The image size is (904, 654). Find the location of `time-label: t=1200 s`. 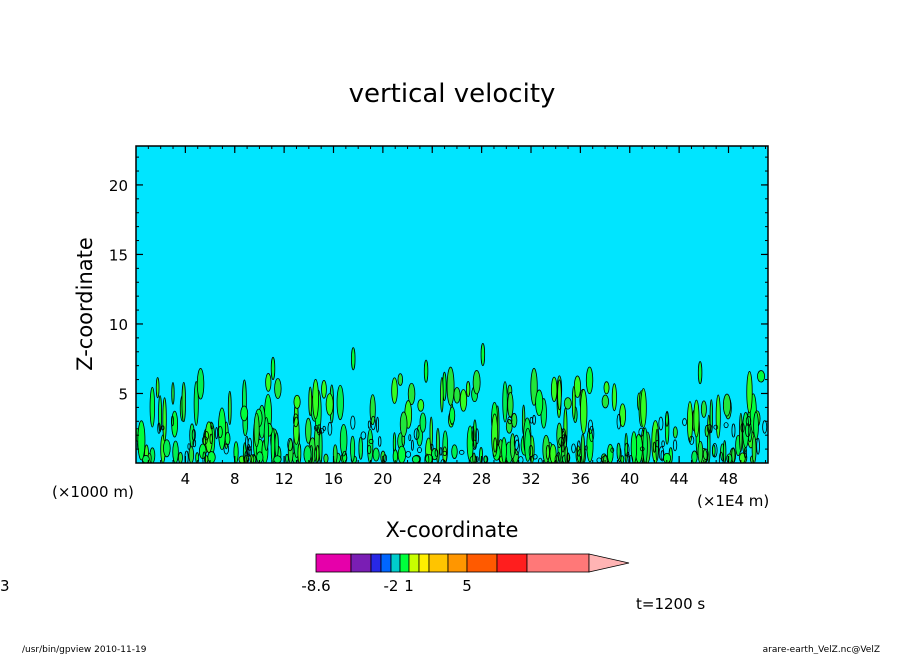

time-label: t=1200 s is located at coordinates (670, 604).